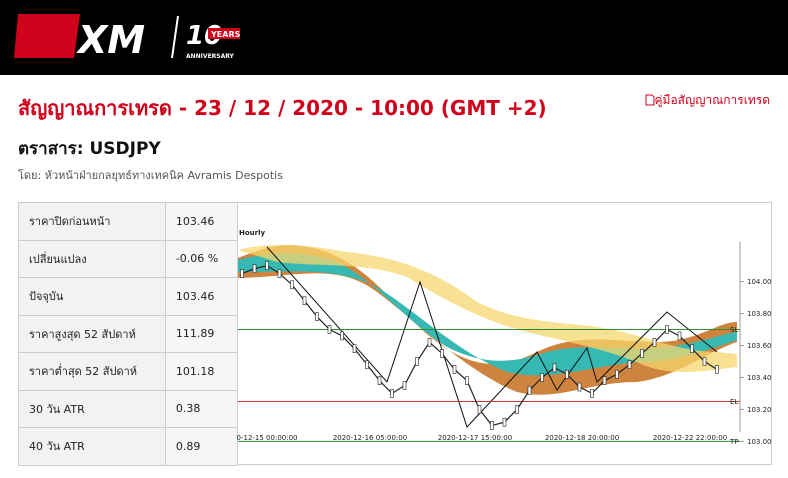 This screenshot has height=478, width=788. I want to click on x-tick-label: 2020-12-17 15:00:00, so click(475, 438).